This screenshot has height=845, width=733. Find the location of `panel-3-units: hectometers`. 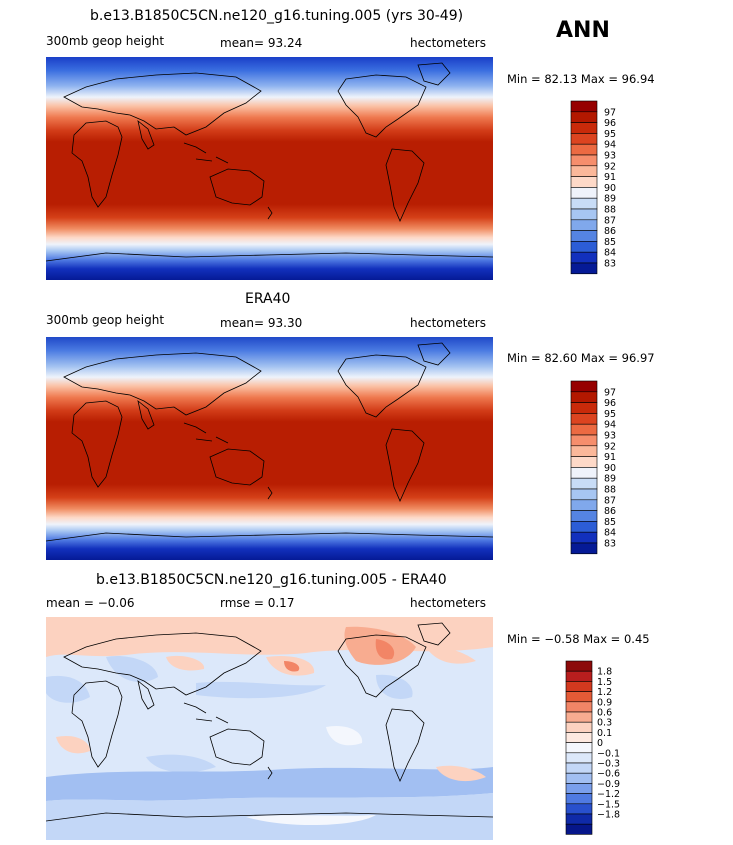

panel-3-units: hectometers is located at coordinates (448, 603).